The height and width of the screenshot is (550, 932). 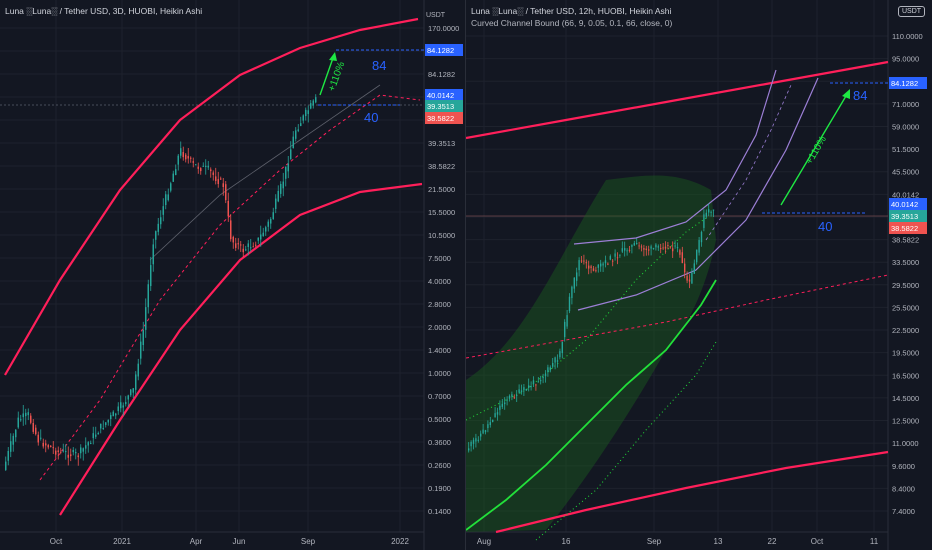 I want to click on y-tick-label: 84.1282, so click(x=441, y=74).